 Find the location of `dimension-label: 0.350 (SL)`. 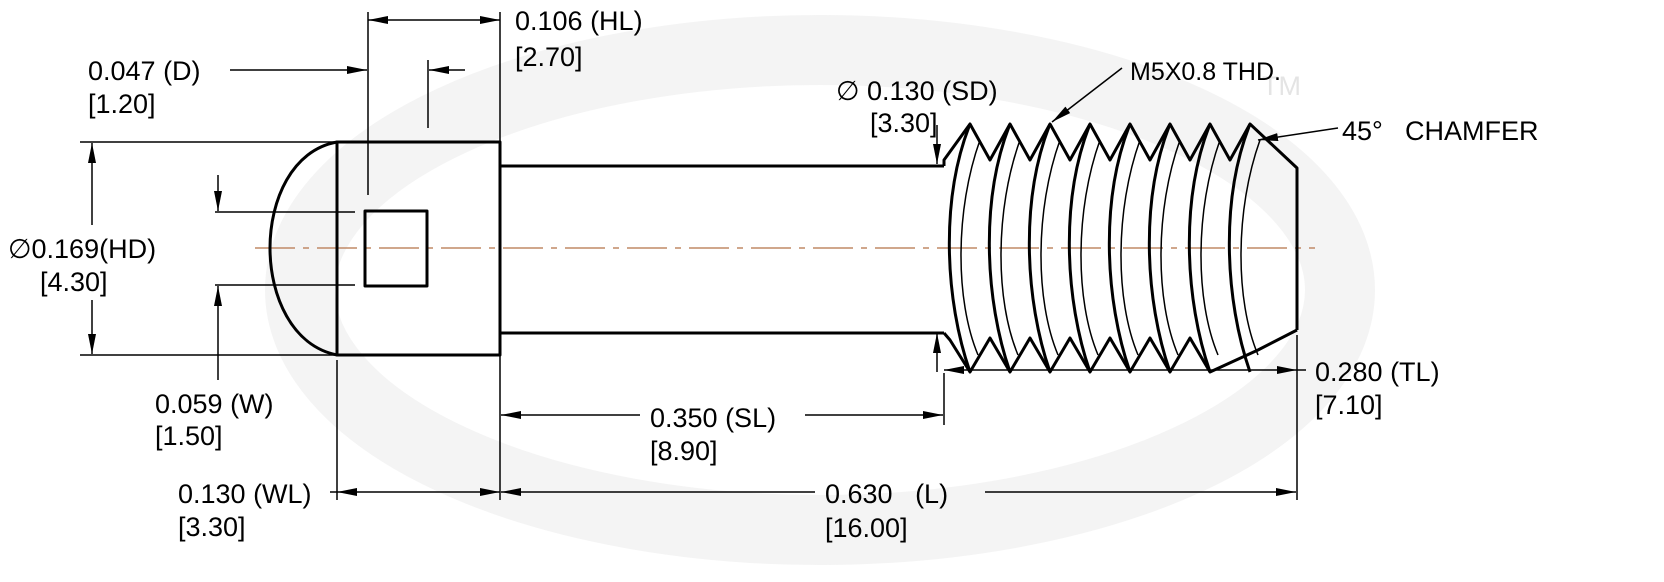

dimension-label: 0.350 (SL) is located at coordinates (713, 418).